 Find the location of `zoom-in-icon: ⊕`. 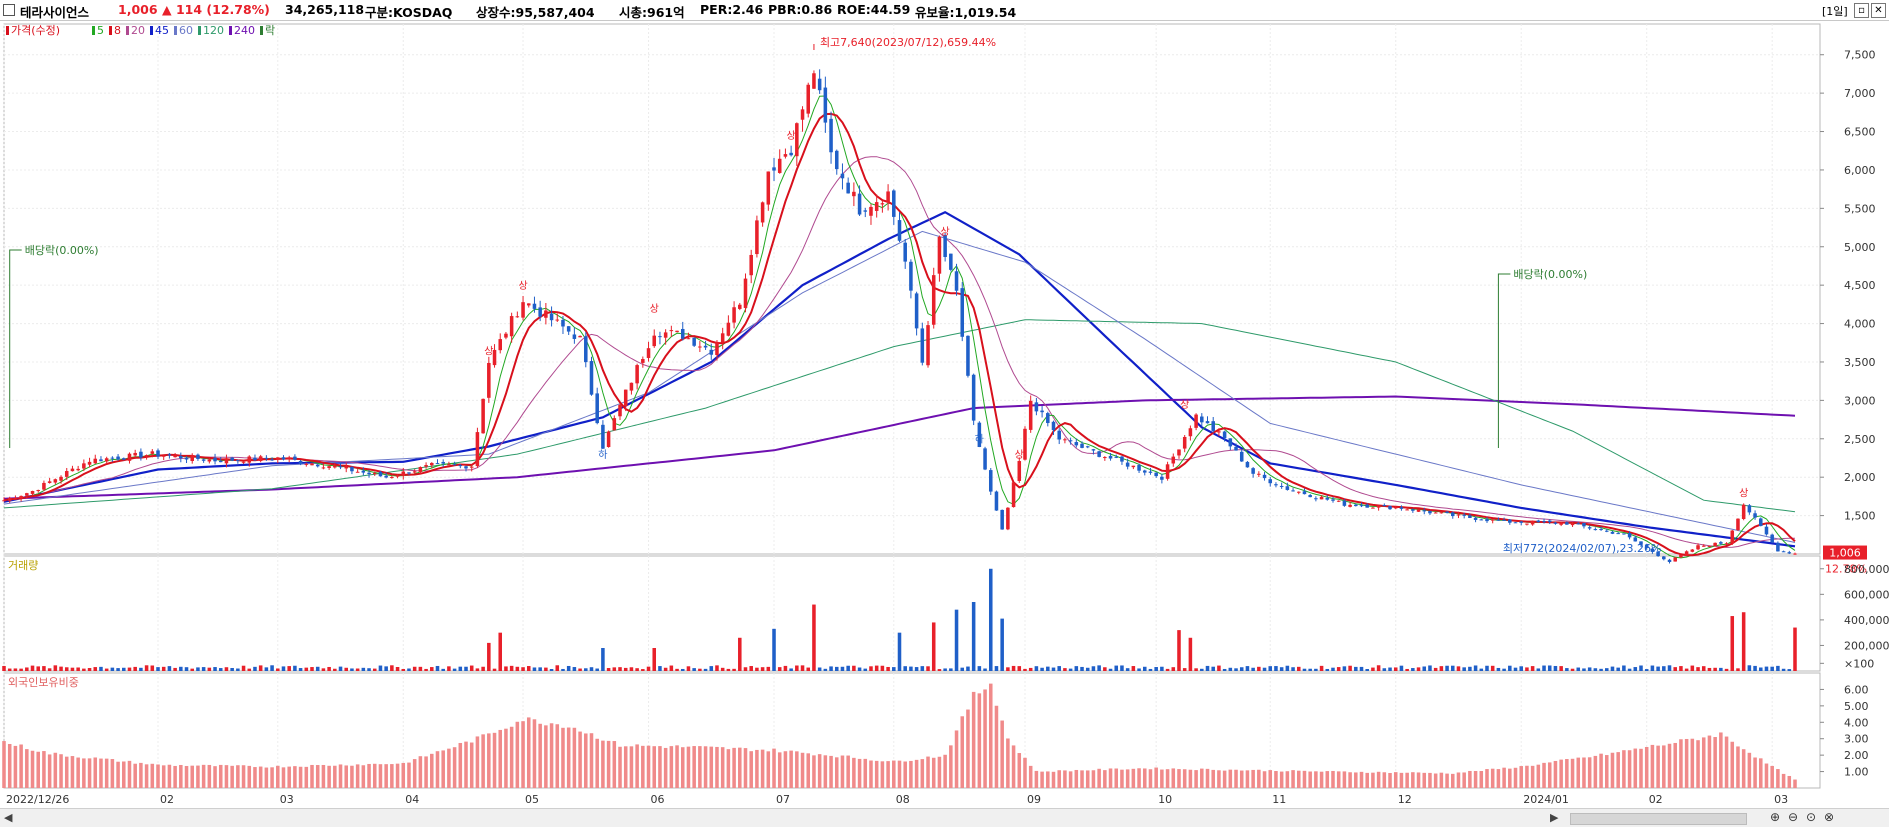

zoom-in-icon: ⊕ is located at coordinates (1775, 817).